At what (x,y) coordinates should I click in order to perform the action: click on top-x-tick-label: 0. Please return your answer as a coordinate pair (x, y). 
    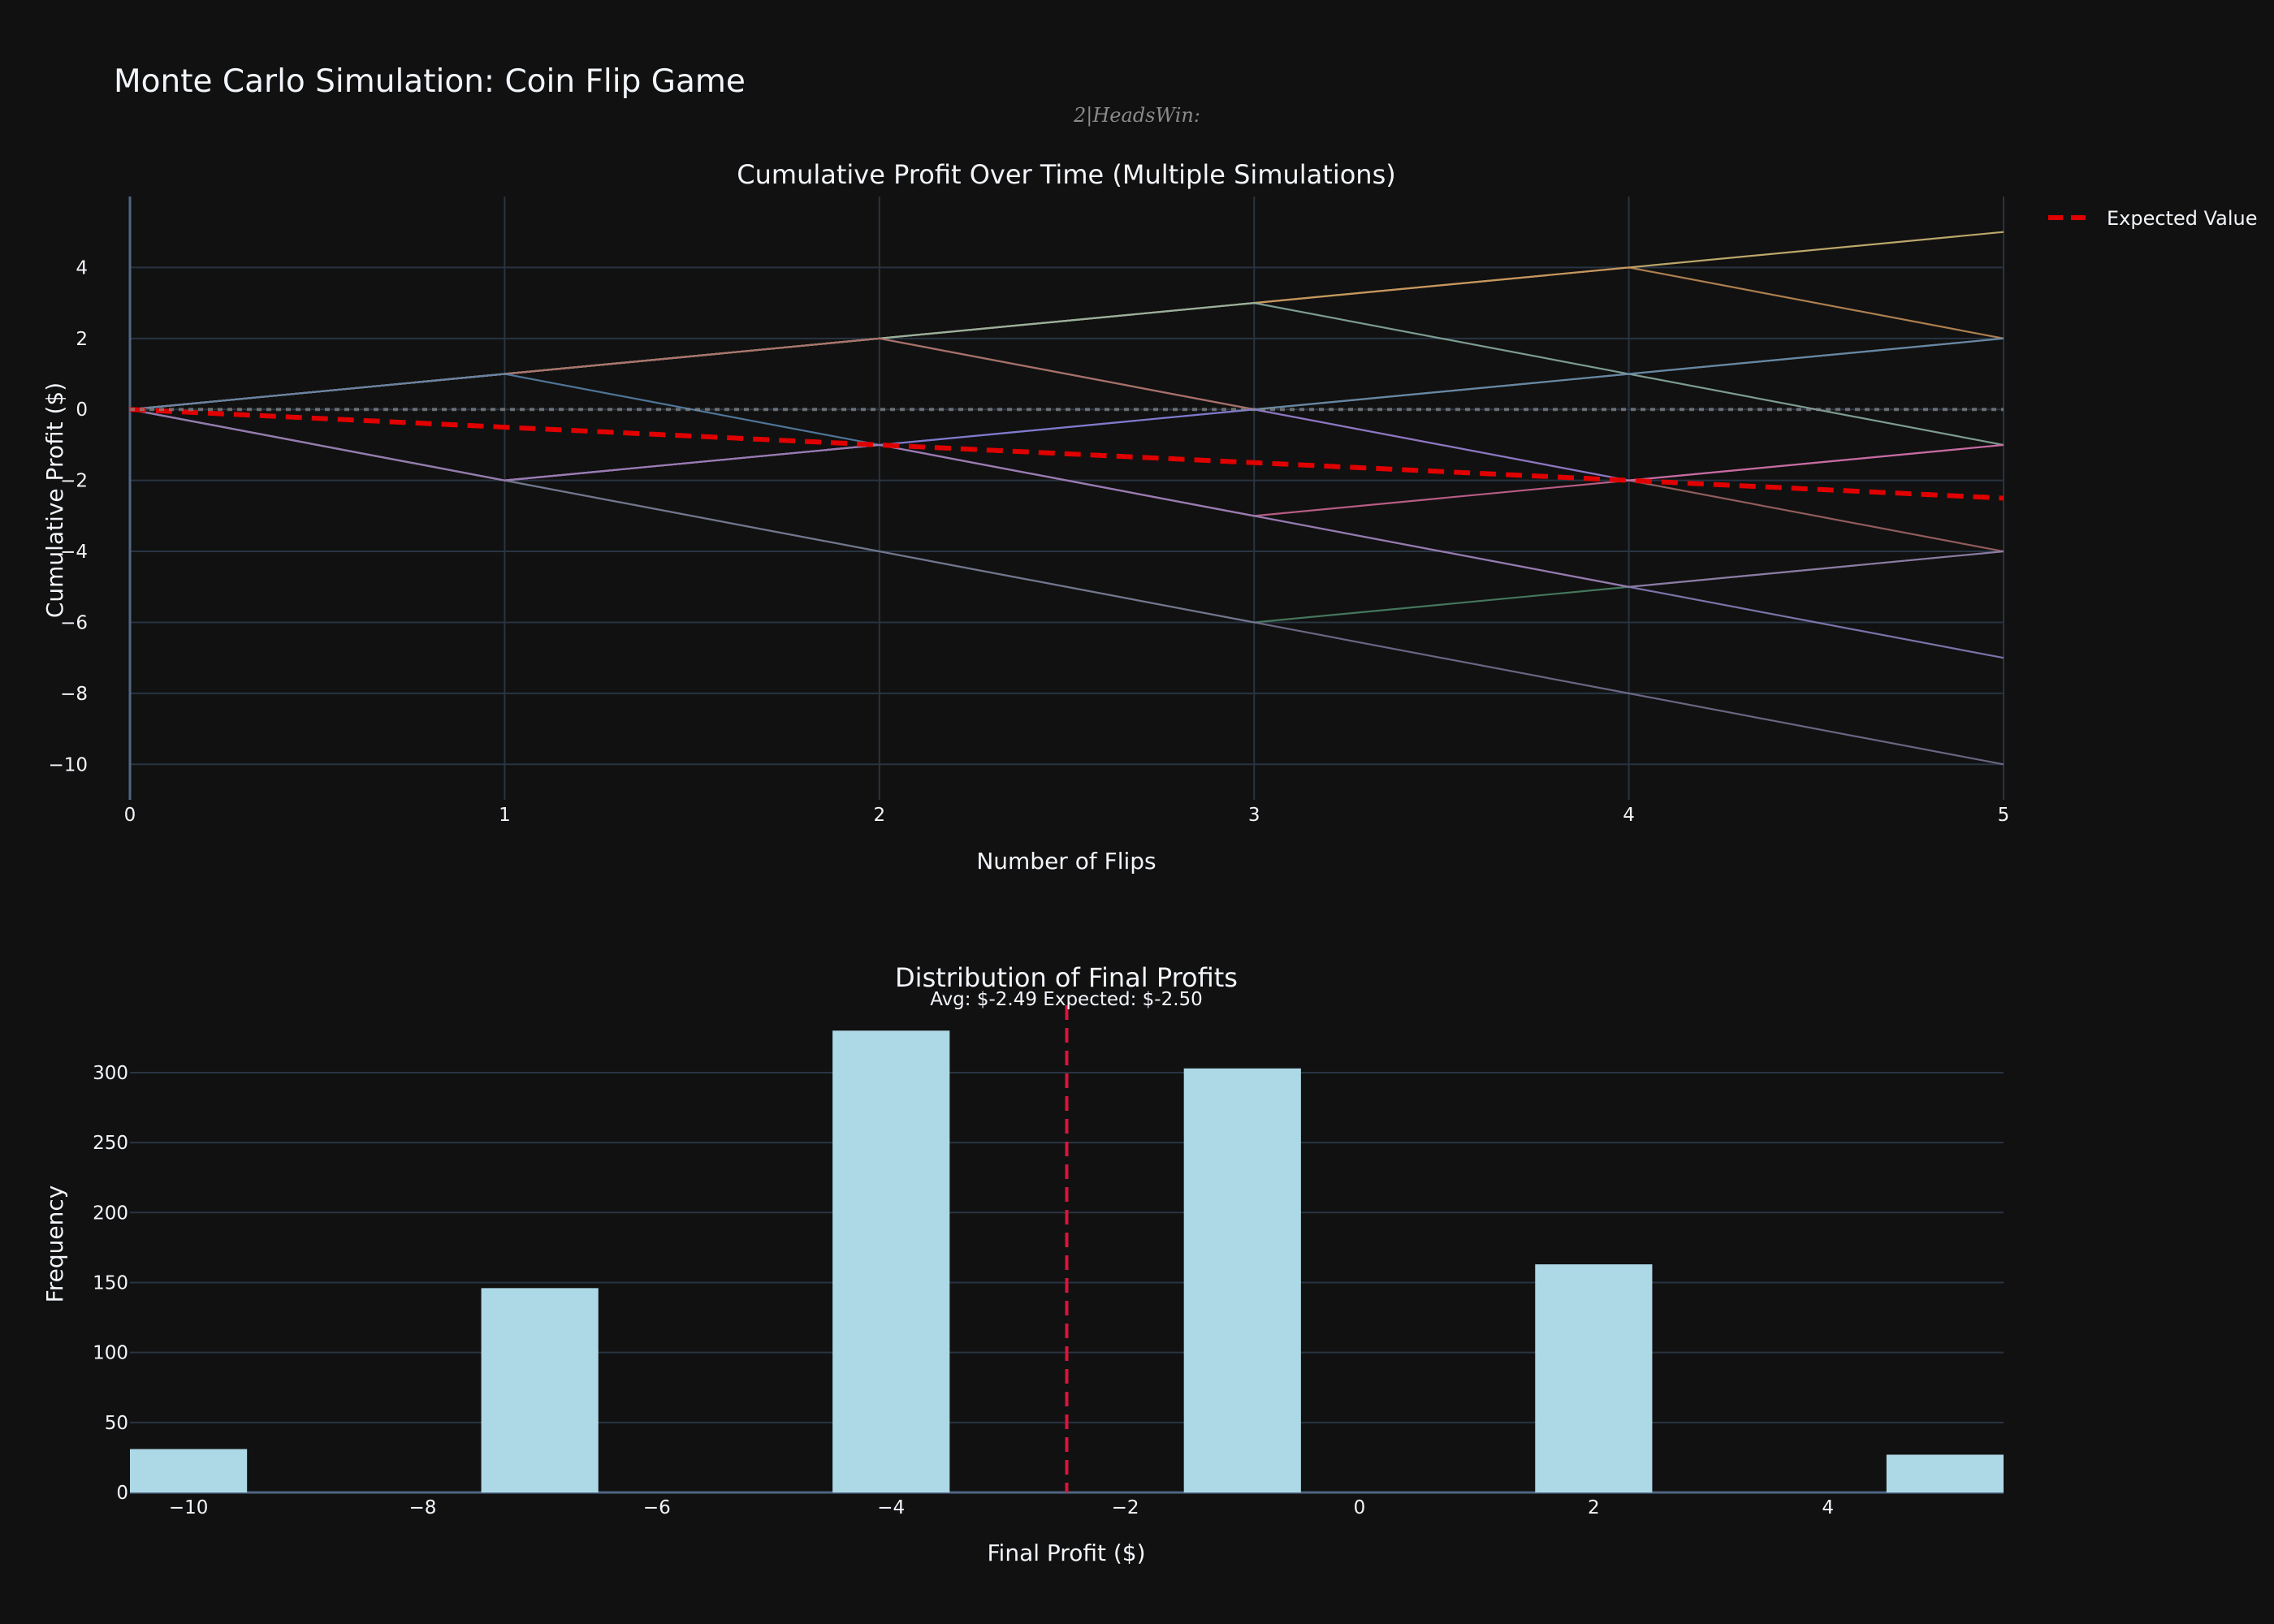
    Looking at the image, I should click on (130, 816).